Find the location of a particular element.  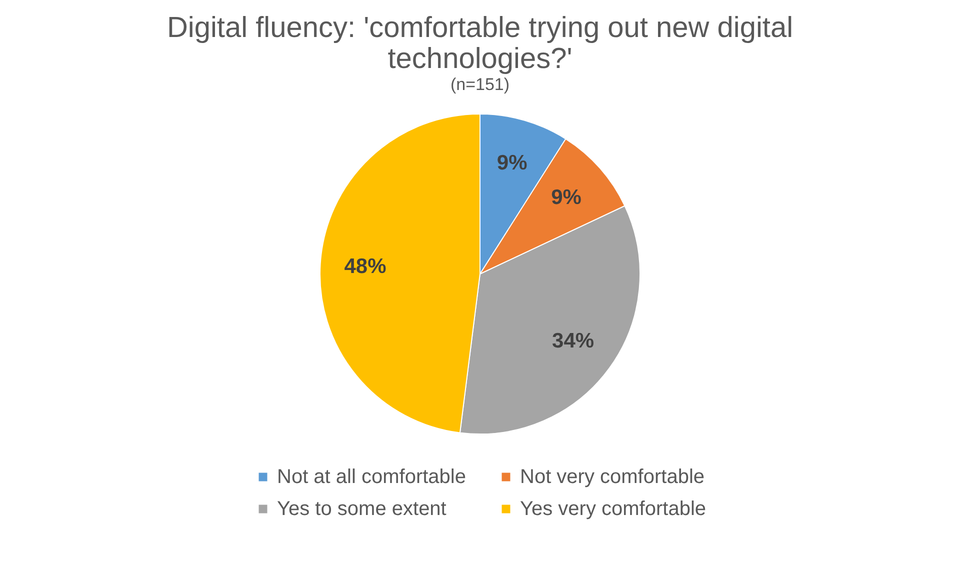

data-label: 48% is located at coordinates (365, 266).